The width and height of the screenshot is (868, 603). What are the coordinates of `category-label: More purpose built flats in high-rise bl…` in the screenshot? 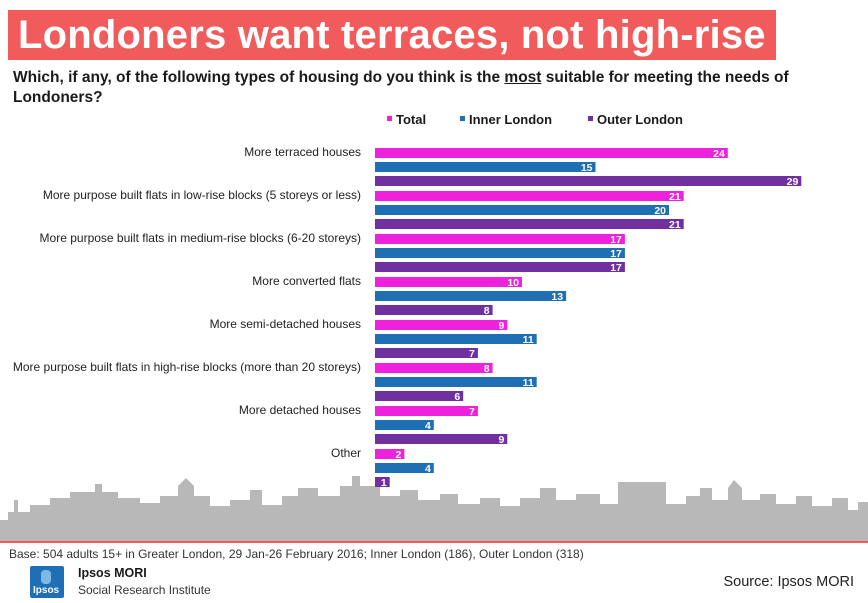 It's located at (187, 367).